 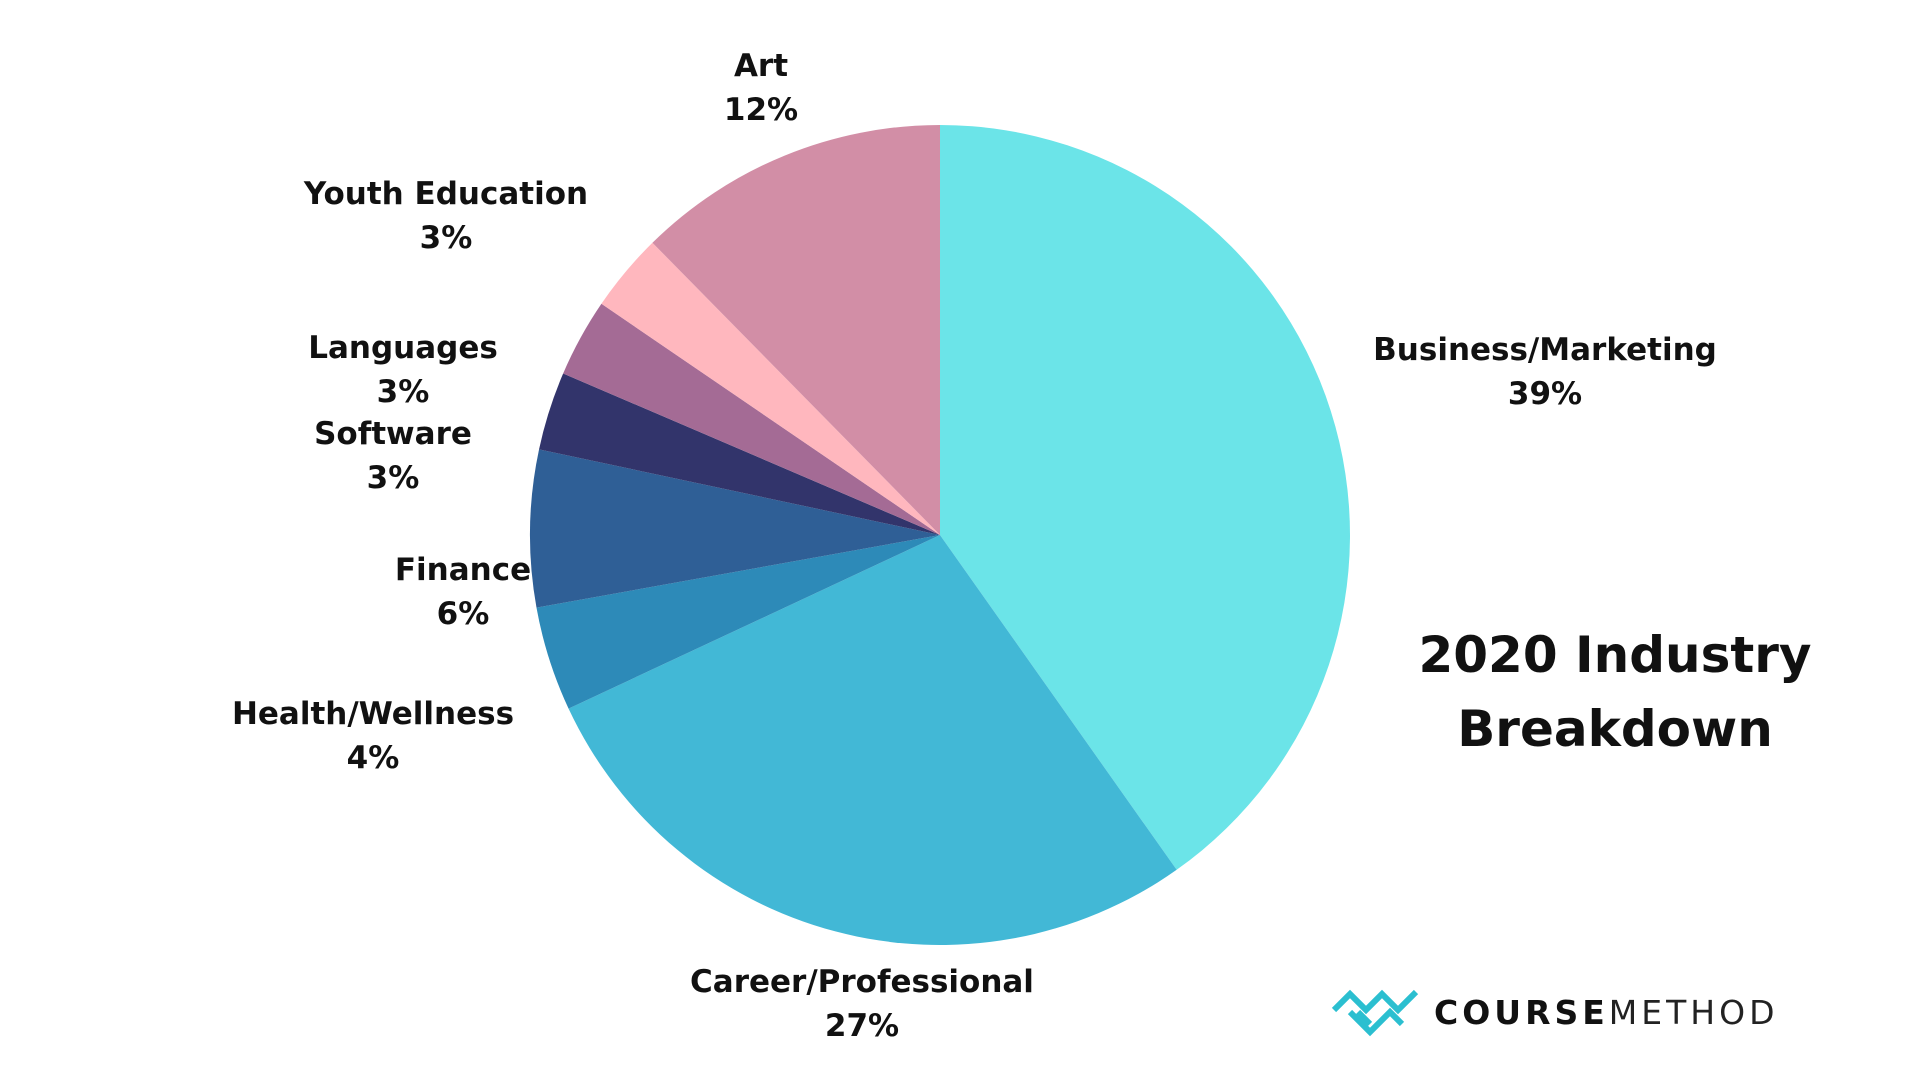 I want to click on chart-title-line-1: 2020 Industry, so click(x=1615, y=655).